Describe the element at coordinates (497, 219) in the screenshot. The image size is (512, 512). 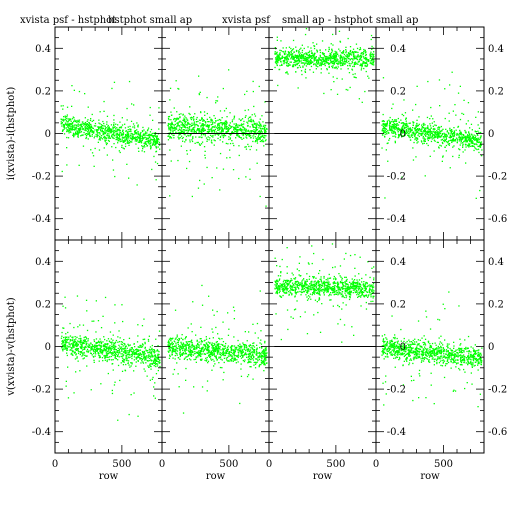
I see `y-tick-label-right: -0.6` at that location.